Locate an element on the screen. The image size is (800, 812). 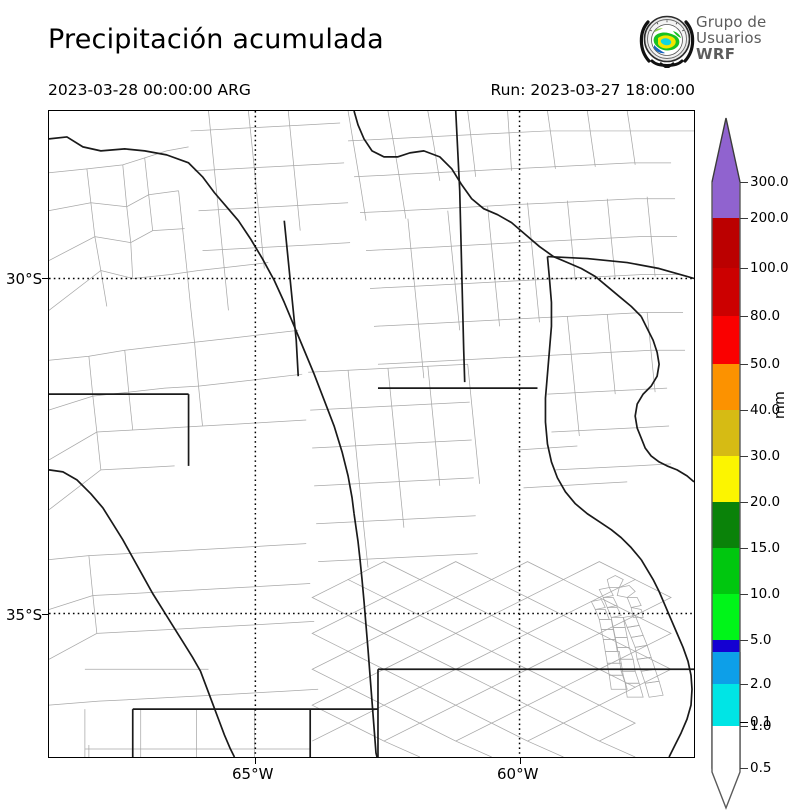
axis-label-lat-30s: 30°S is located at coordinates (24, 279).